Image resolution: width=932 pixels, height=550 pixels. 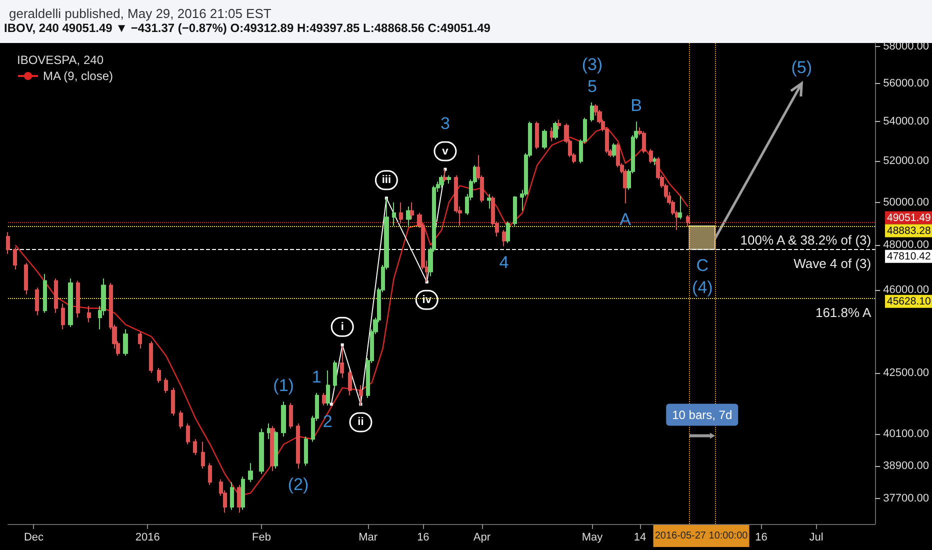 I want to click on text: IBOV, 240 49051.49 ▼ −431.37 (−0.87%) O:49312.89 H:49397.85 L:48868.56 C:49051.49, so click(x=247, y=28).